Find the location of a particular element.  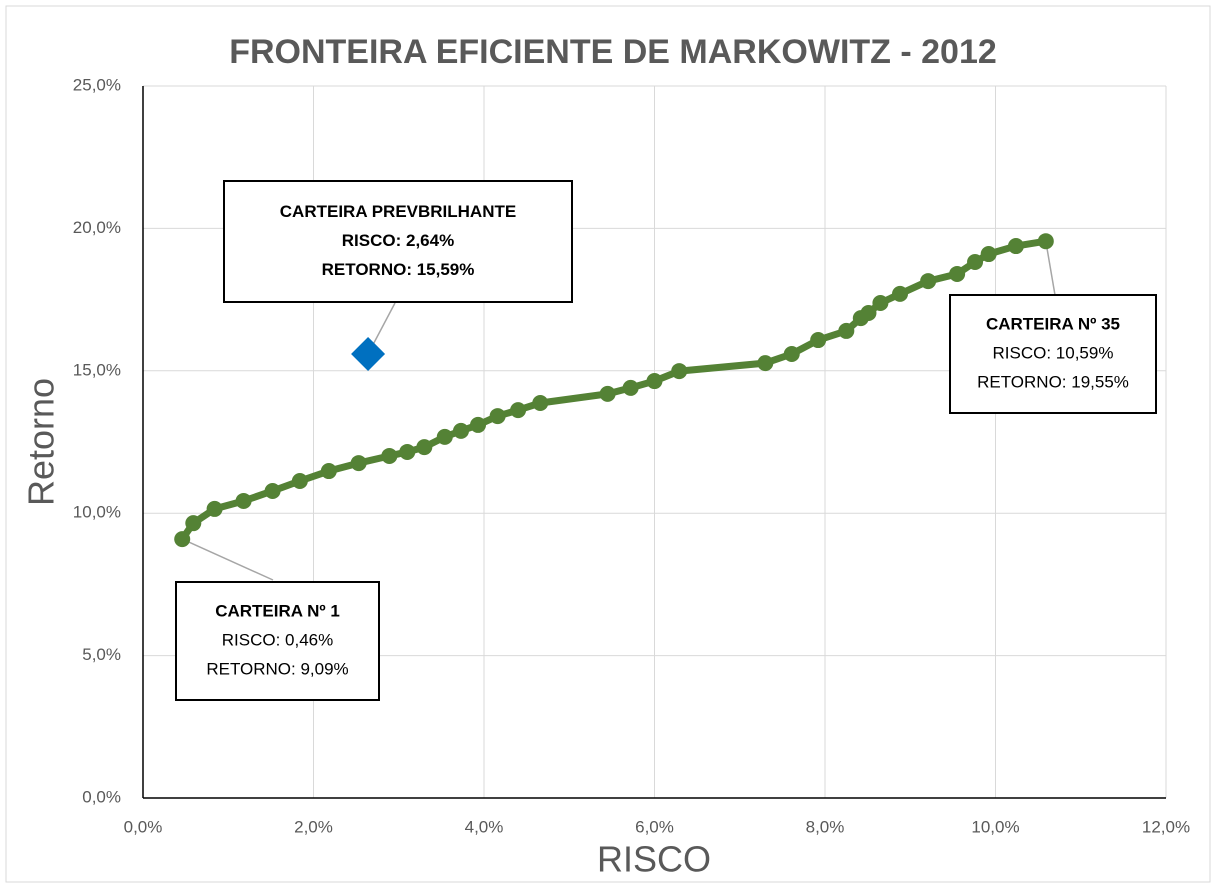

x-axis-title: RISCO is located at coordinates (654, 859).